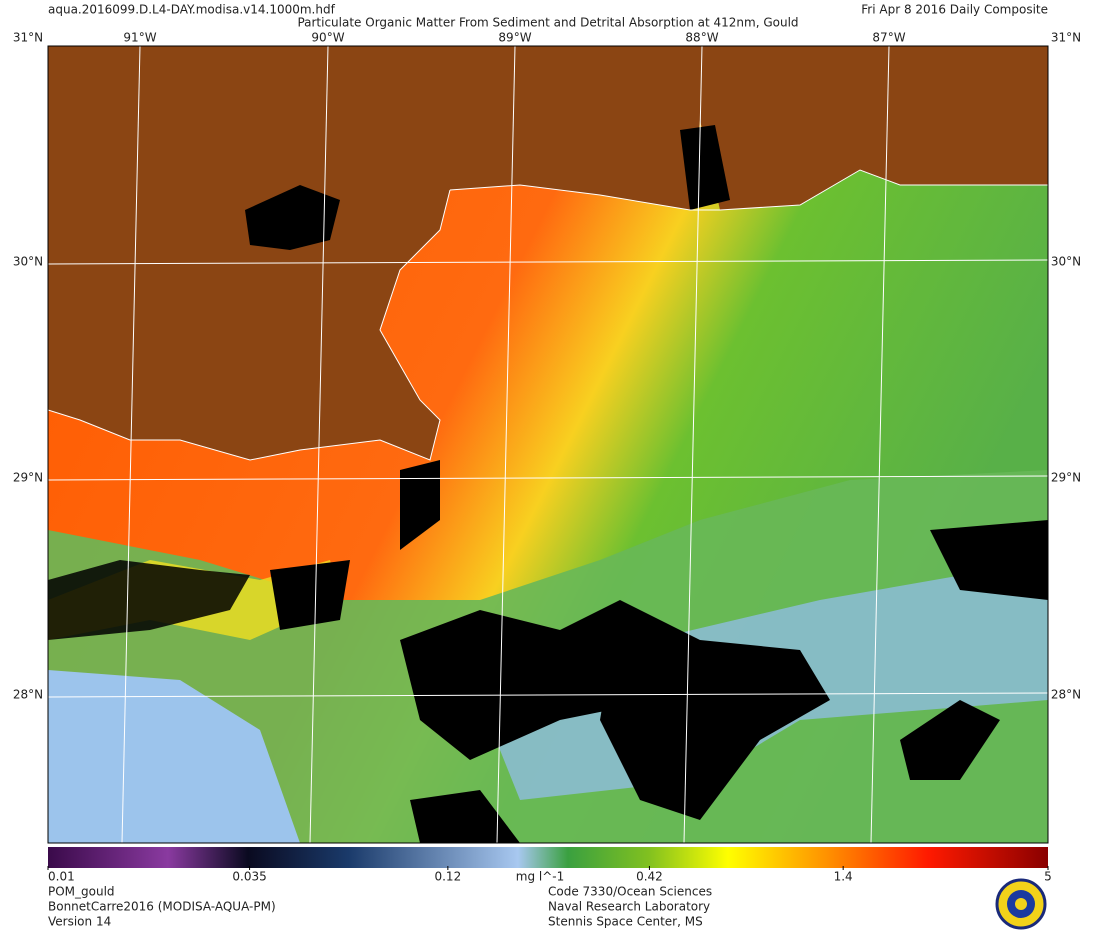 This screenshot has height=931, width=1096. I want to click on org-line: Naval Research Laboratory, so click(629, 907).